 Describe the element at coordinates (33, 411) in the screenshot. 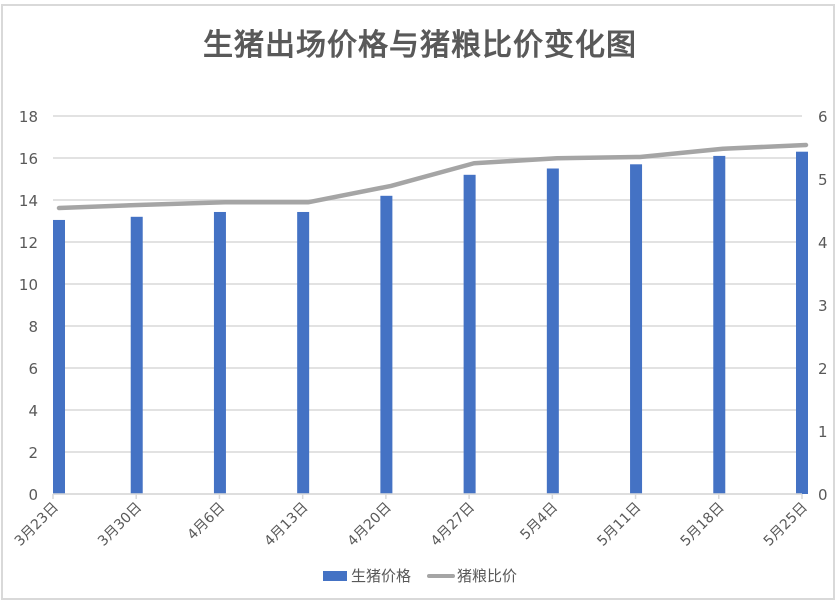

I see `y-left-tick-label: 4` at that location.